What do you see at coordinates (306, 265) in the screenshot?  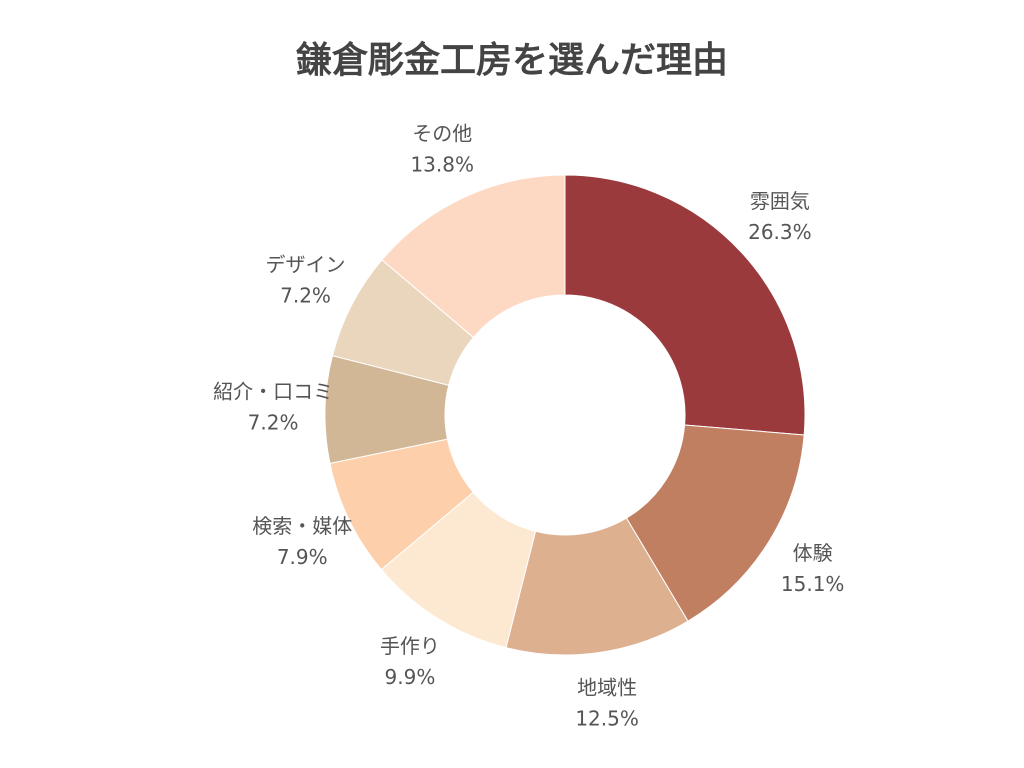 I see `slice-label: デザイン` at bounding box center [306, 265].